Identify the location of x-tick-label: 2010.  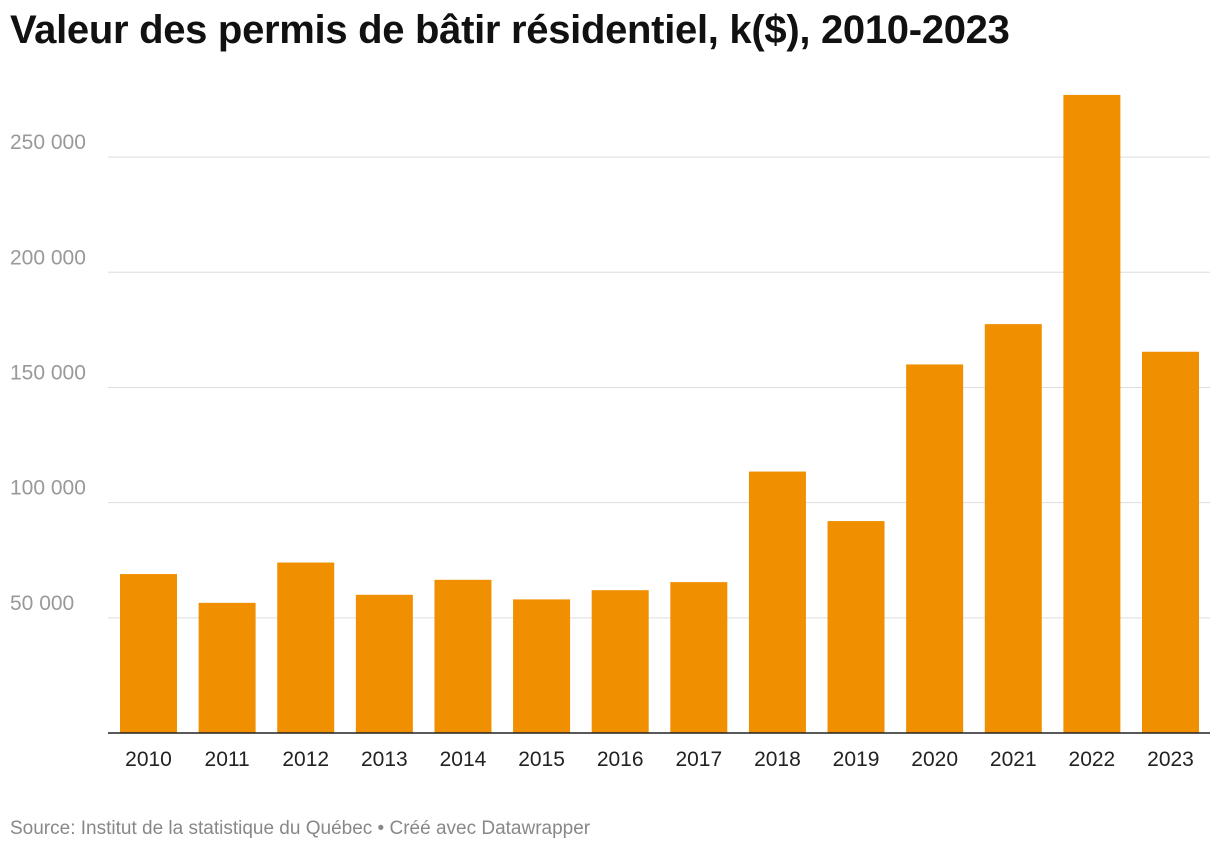
(148, 759).